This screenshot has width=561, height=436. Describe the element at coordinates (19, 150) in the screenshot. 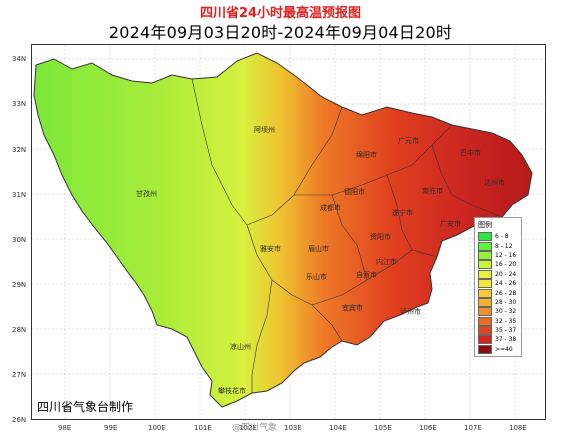

I see `lat-tick-32n: 32N` at that location.